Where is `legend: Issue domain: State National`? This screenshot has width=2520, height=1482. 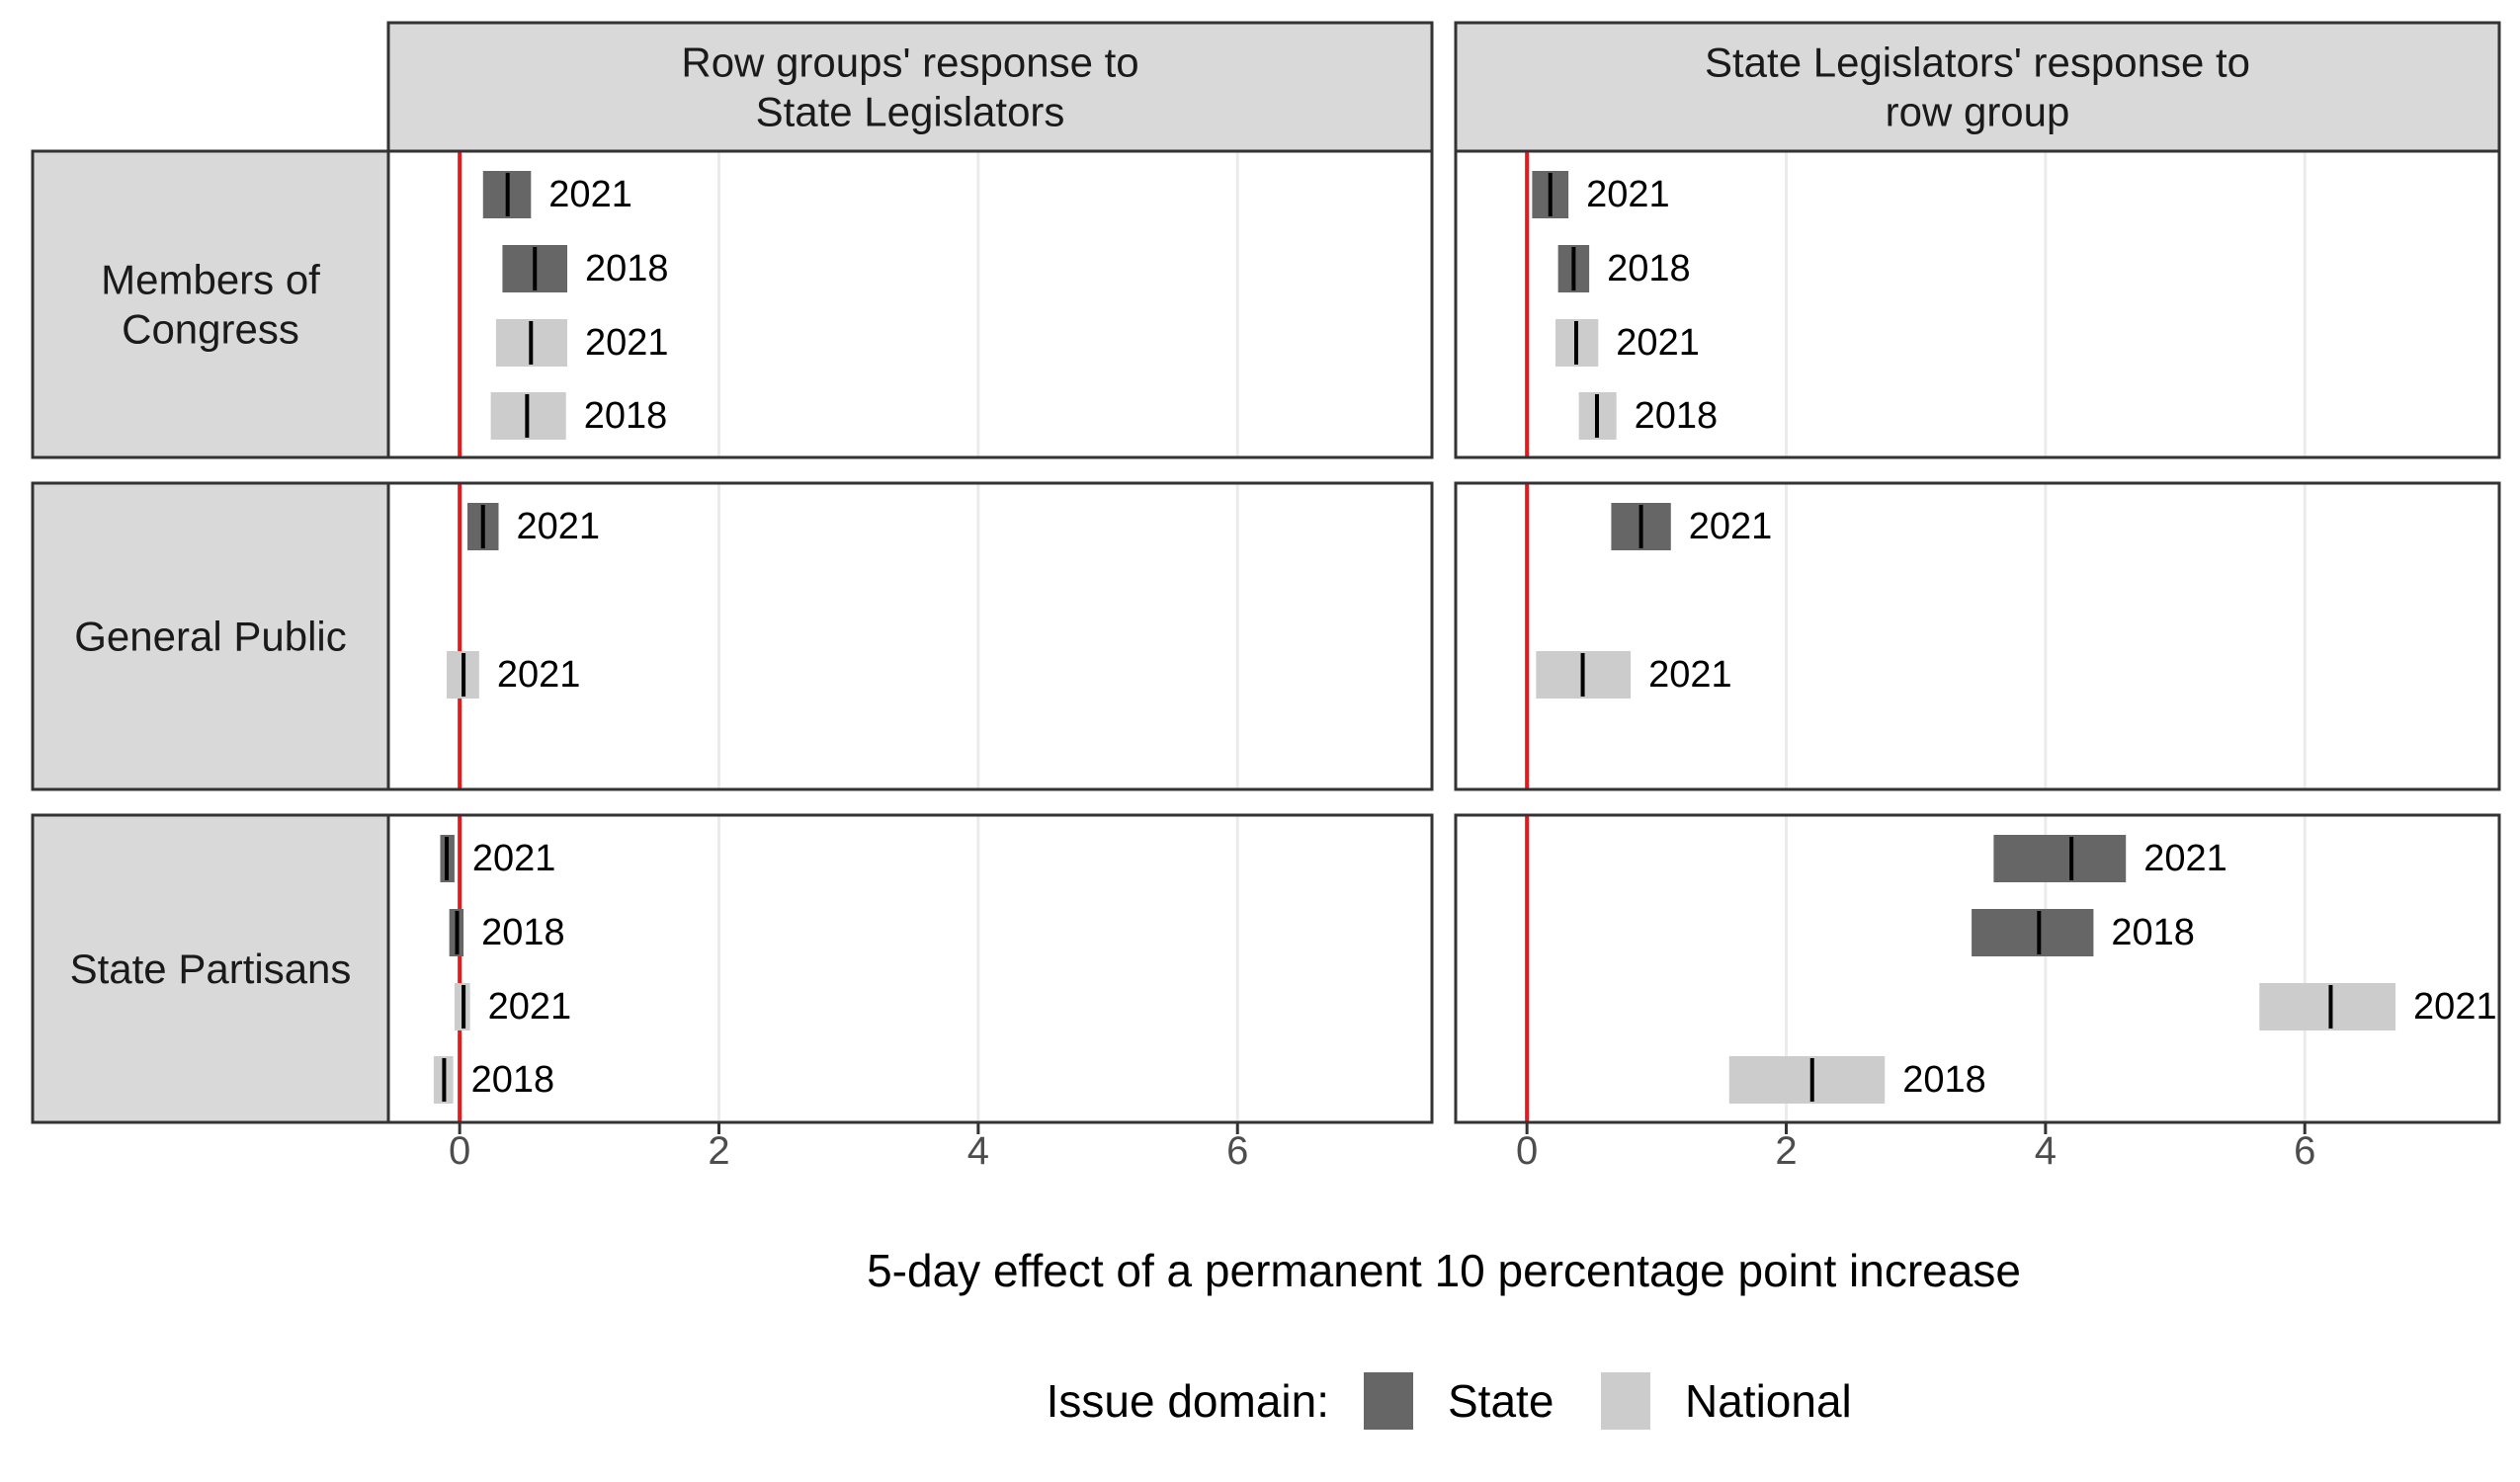 legend: Issue domain: State National is located at coordinates (1449, 1401).